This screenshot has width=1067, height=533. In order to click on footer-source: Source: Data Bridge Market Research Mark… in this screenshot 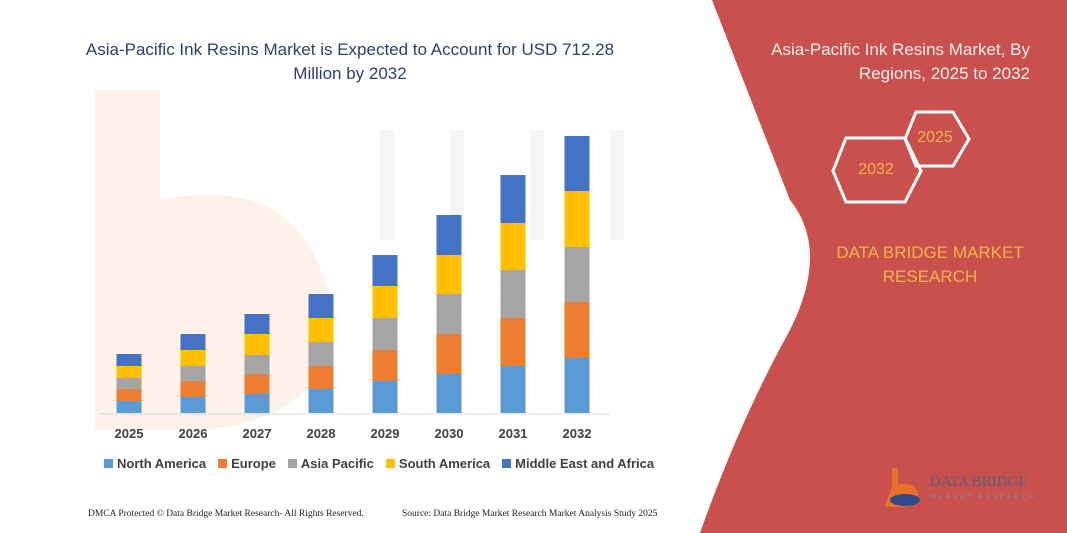, I will do `click(530, 514)`.